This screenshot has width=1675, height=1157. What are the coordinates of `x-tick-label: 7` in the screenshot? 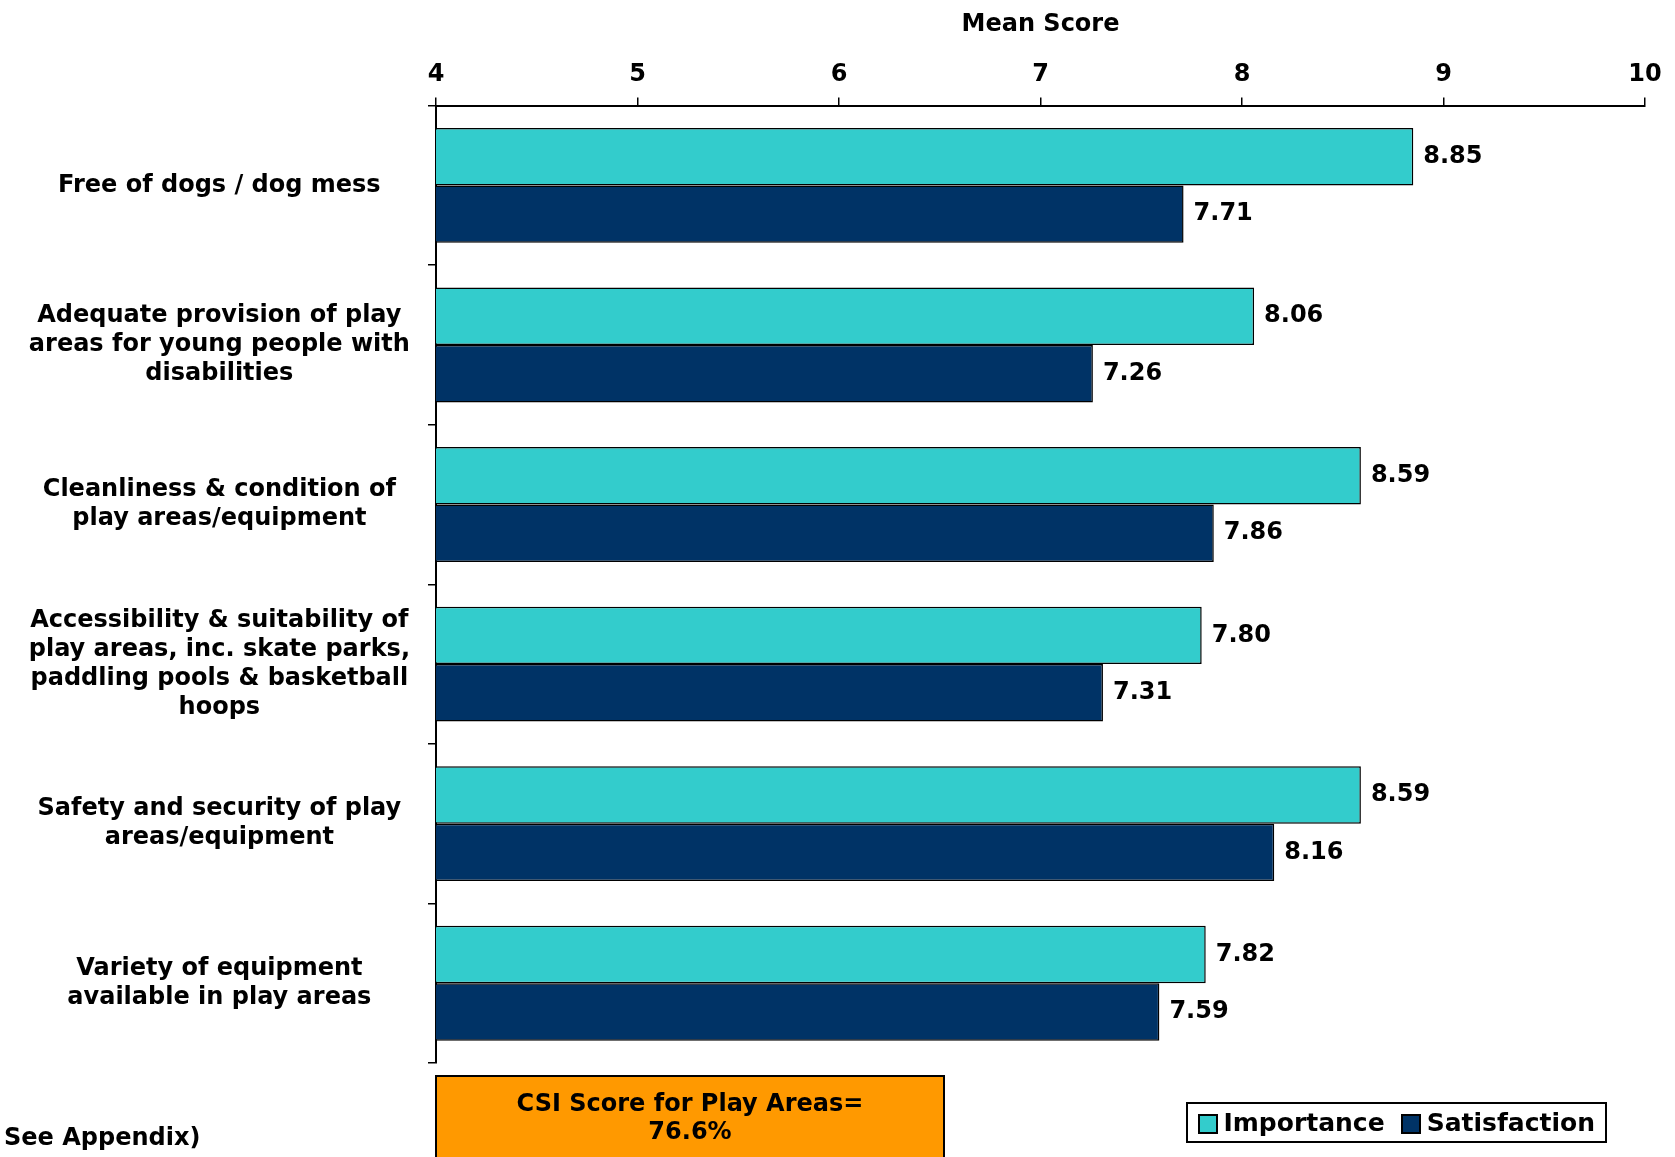 It's located at (1040, 73).